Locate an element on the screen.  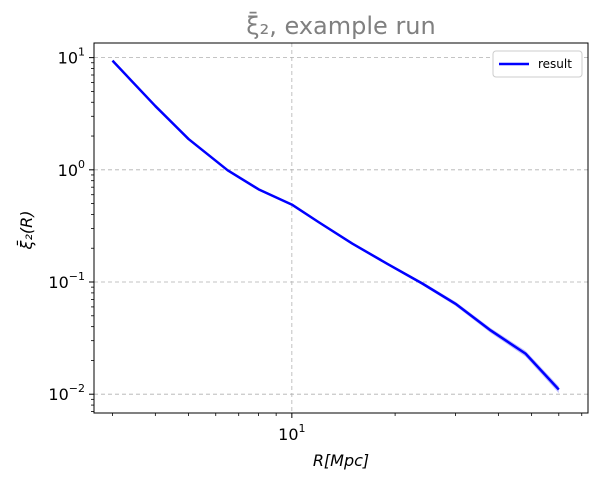
y-tick-label: 10⁻¹ is located at coordinates (66, 281).